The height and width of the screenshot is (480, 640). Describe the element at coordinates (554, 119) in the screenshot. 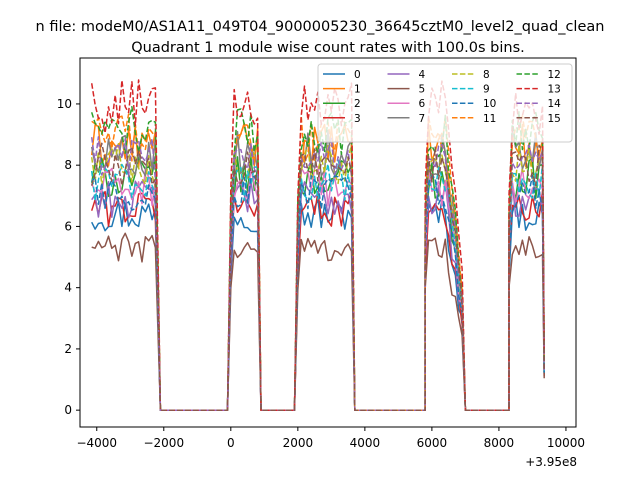

I see `legend-label-15: 15` at that location.